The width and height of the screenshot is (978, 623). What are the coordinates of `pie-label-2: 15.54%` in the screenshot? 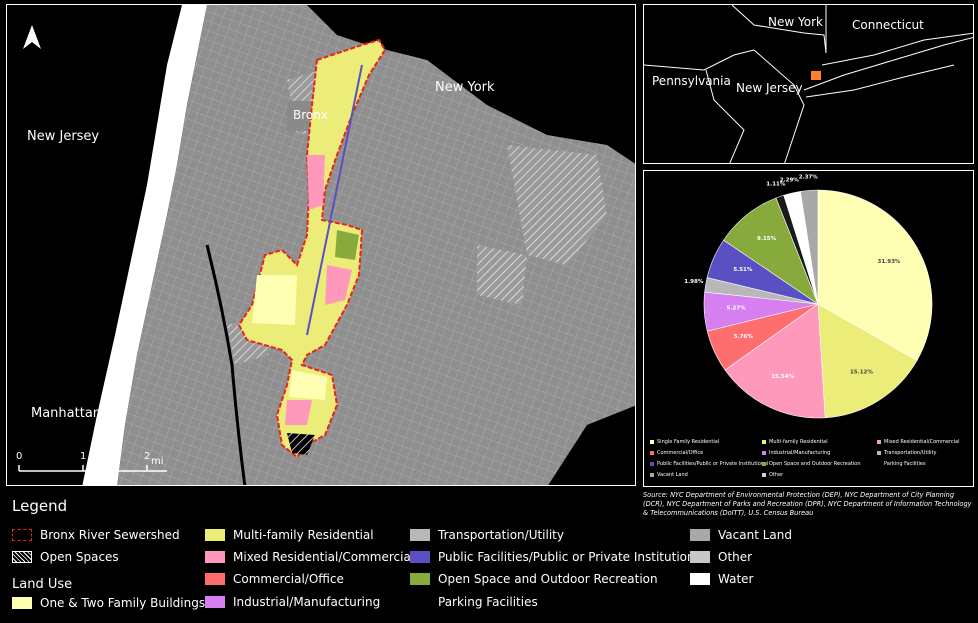 It's located at (782, 377).